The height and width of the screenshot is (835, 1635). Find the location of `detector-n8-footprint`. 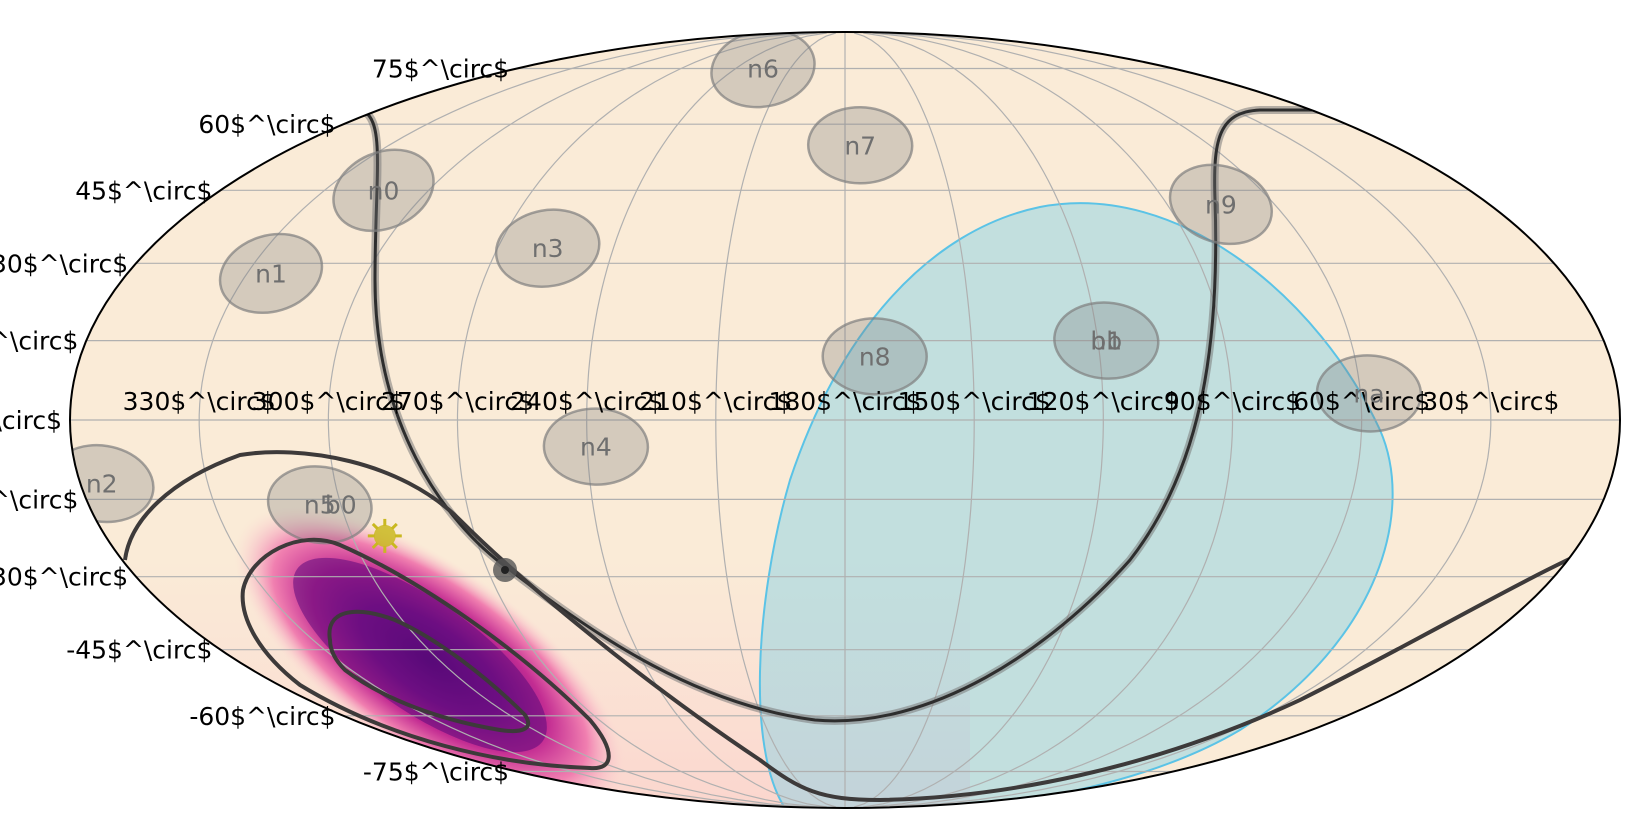

detector-n8-footprint is located at coordinates (874, 356).